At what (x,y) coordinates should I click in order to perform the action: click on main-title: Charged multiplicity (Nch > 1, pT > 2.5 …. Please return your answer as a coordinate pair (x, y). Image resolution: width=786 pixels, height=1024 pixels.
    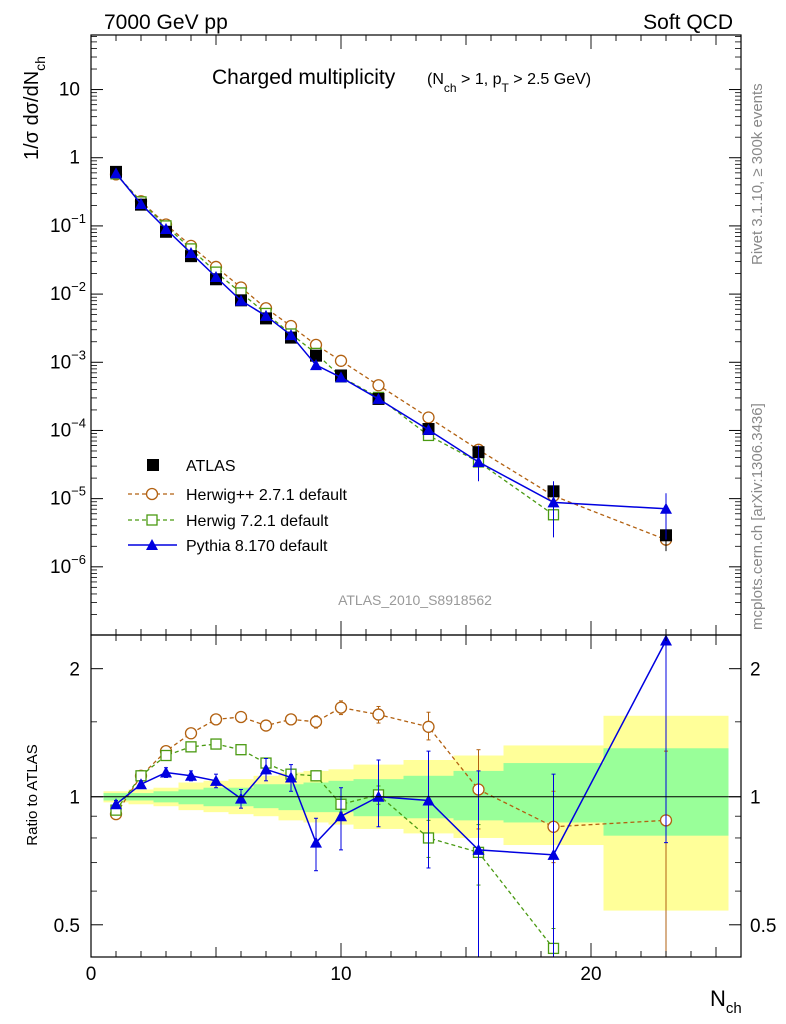
    Looking at the image, I should click on (401, 80).